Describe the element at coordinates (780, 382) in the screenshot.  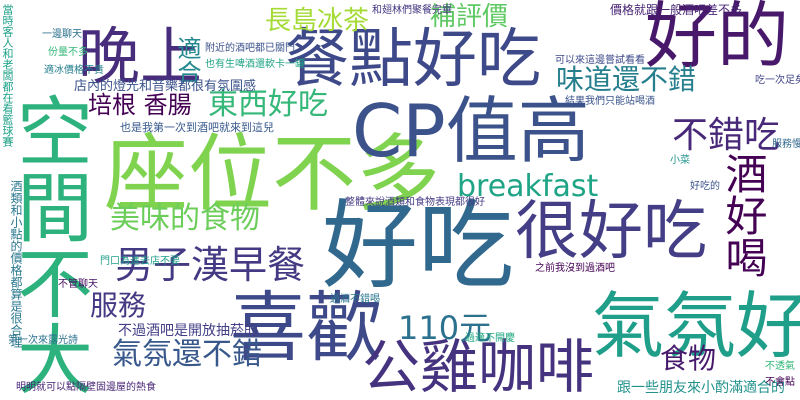
I see `word-cloud-term: 不會點` at that location.